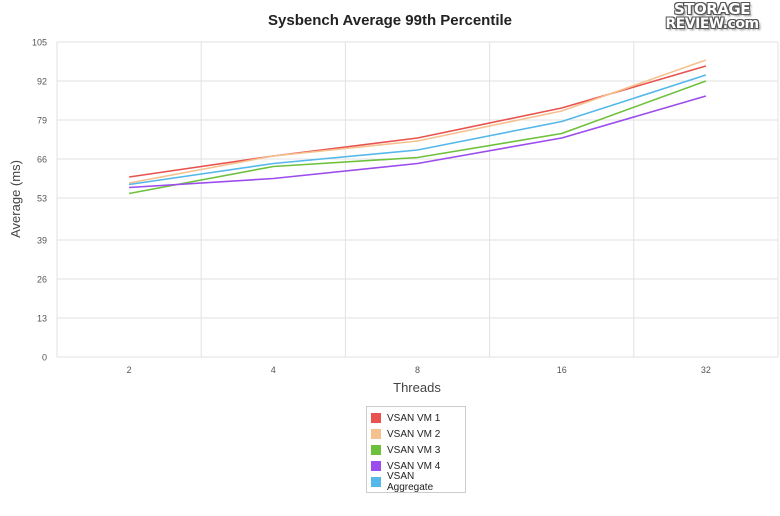 The height and width of the screenshot is (516, 780). Describe the element at coordinates (42, 82) in the screenshot. I see `y-tick-label: 92` at that location.